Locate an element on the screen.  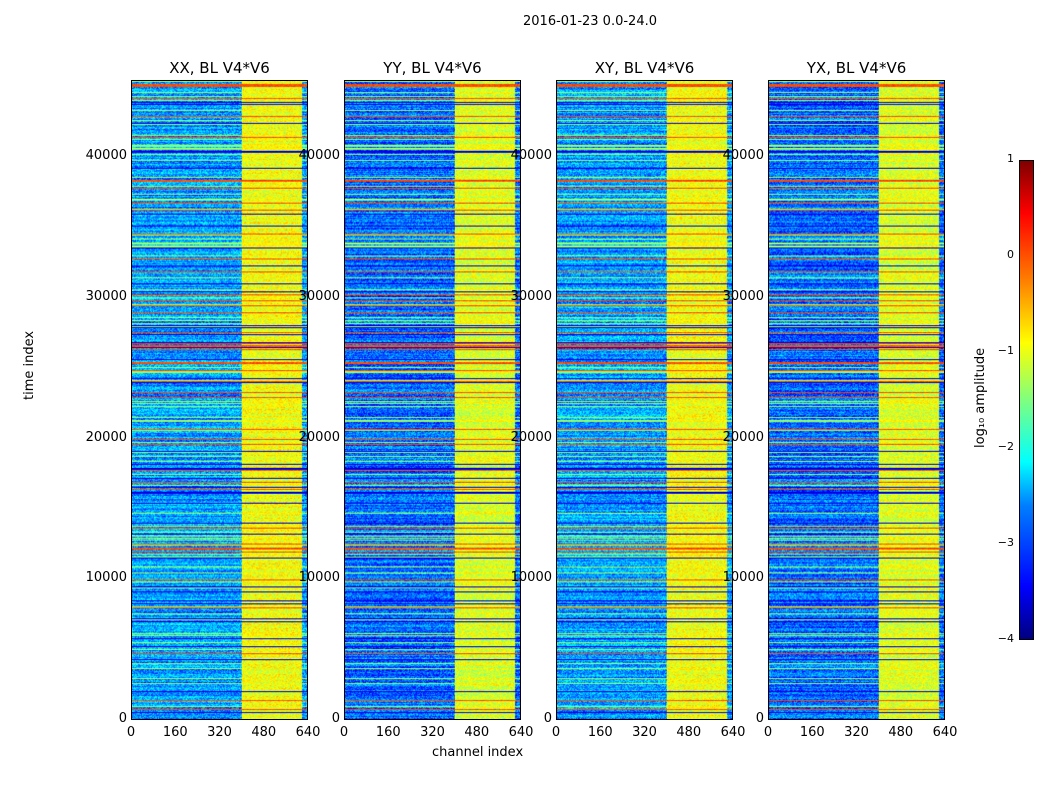
panel-title: XX, BL V4*V6 is located at coordinates (219, 68).